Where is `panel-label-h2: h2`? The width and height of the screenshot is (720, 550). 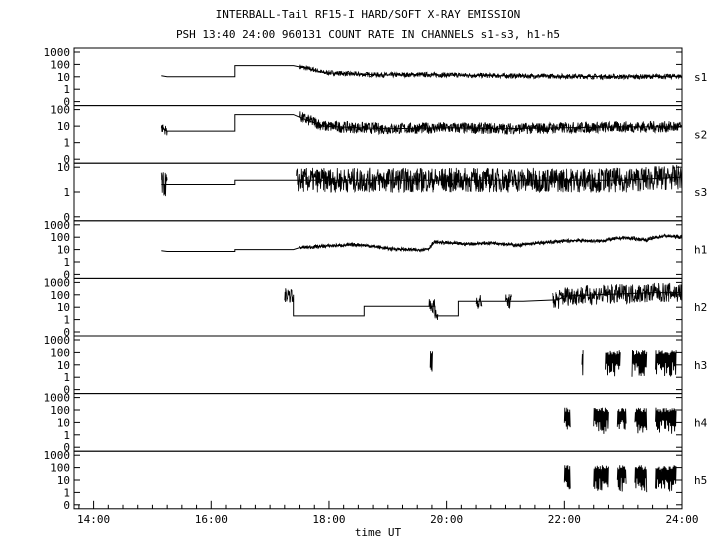 panel-label-h2: h2 is located at coordinates (700, 307).